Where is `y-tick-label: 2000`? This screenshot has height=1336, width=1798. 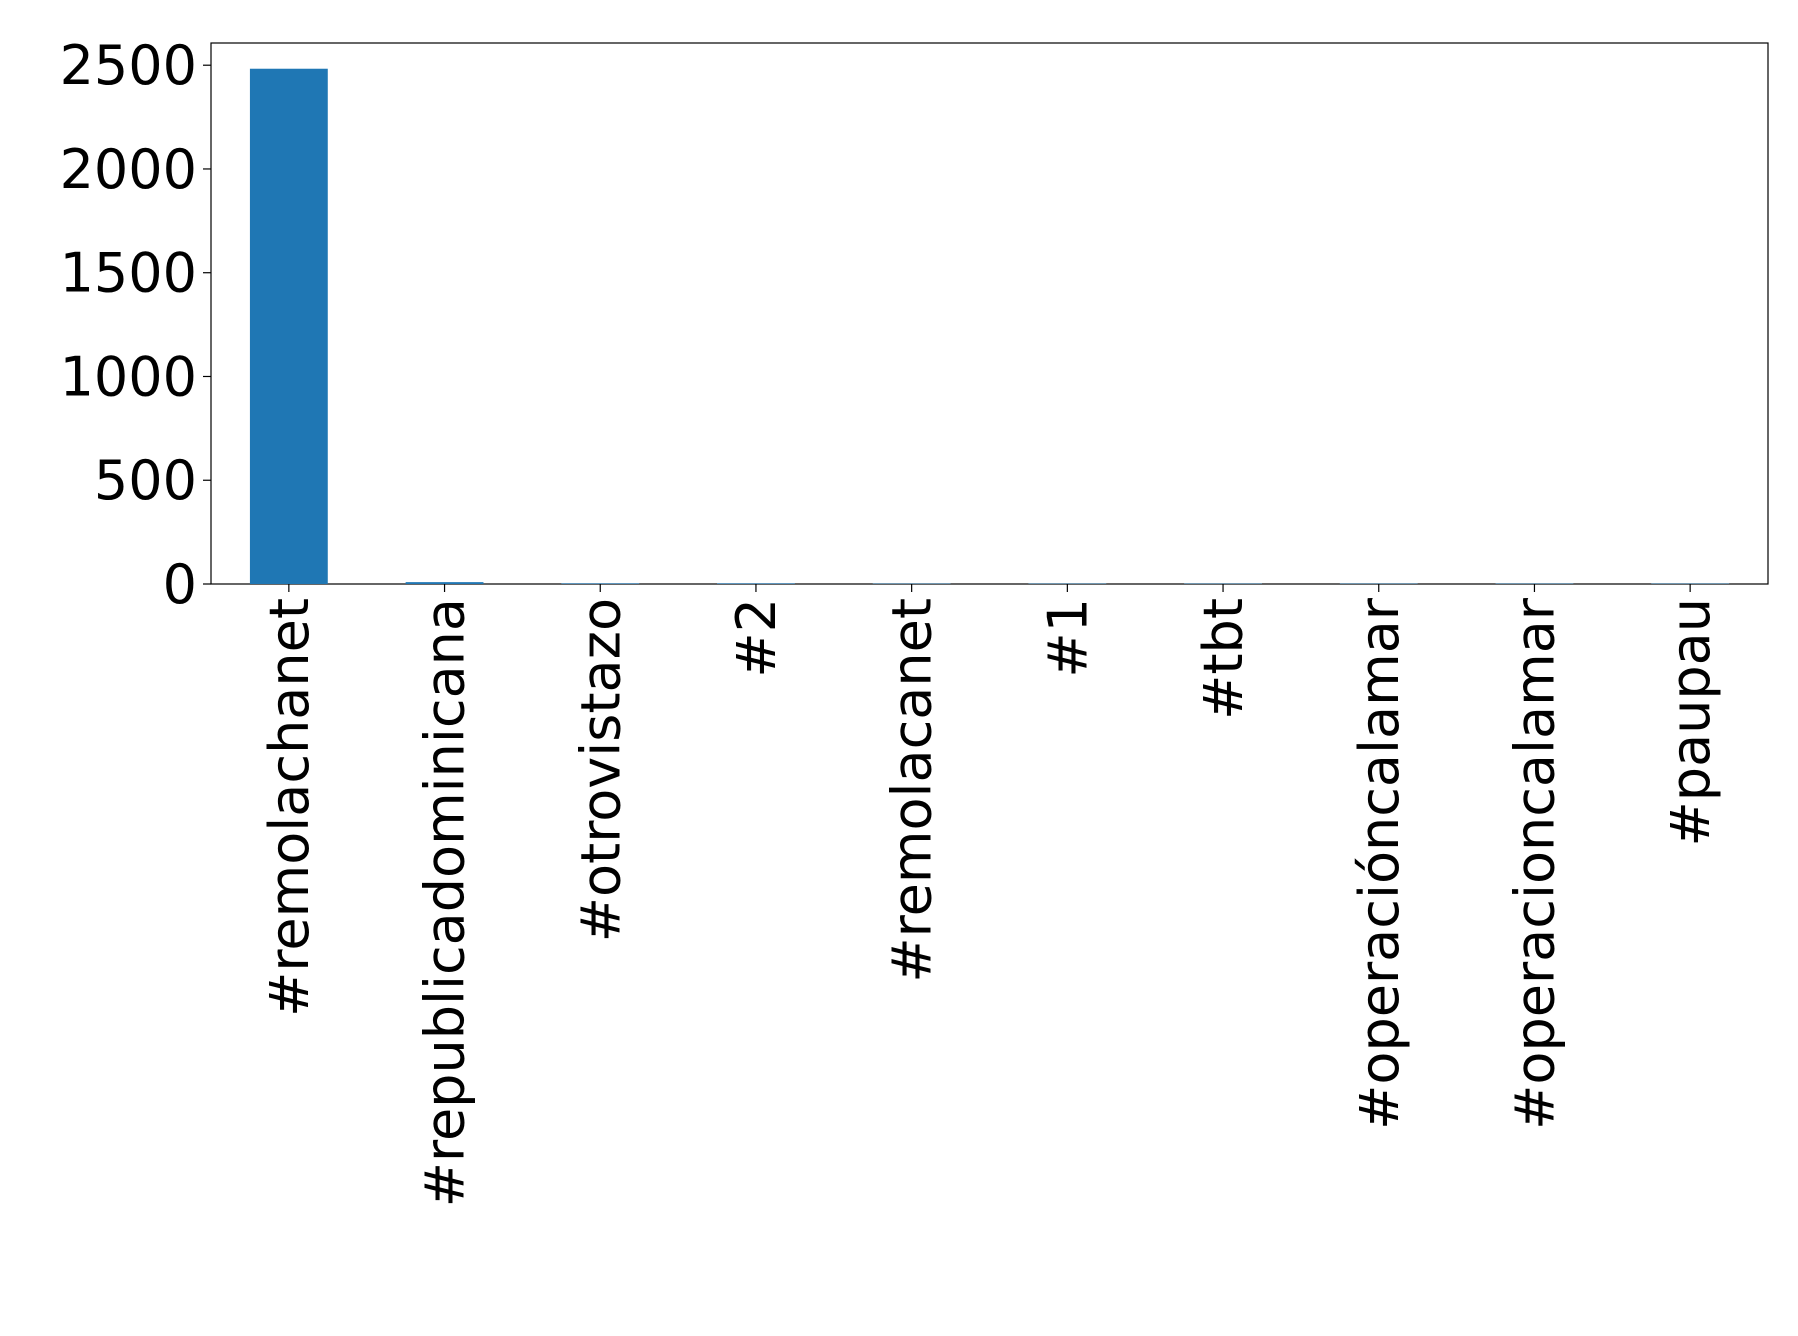 y-tick-label: 2000 is located at coordinates (128, 169).